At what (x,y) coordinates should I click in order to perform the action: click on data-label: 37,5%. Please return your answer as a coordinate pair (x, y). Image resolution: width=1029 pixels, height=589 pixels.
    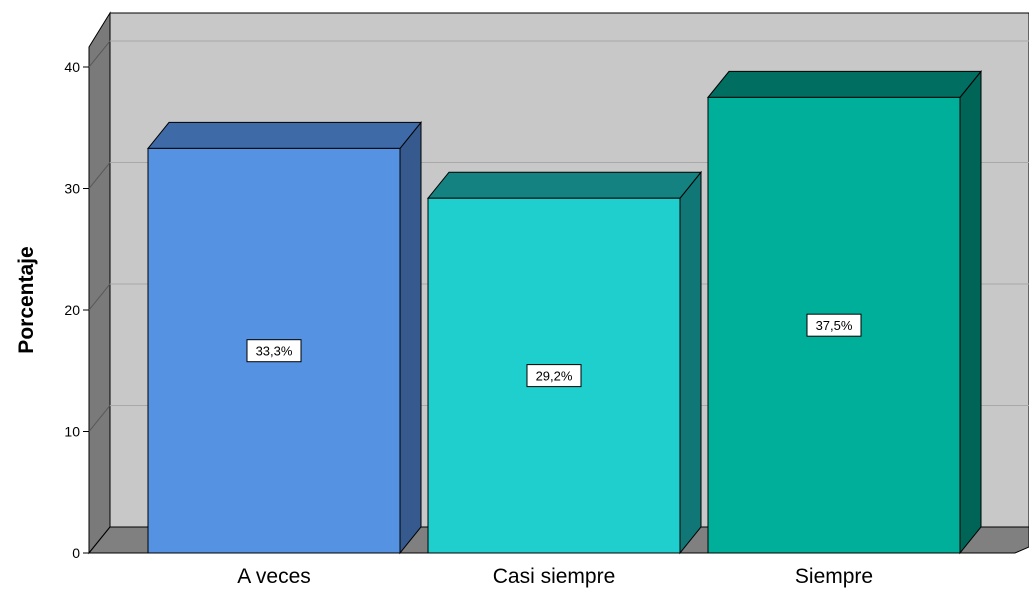
    Looking at the image, I should click on (834, 325).